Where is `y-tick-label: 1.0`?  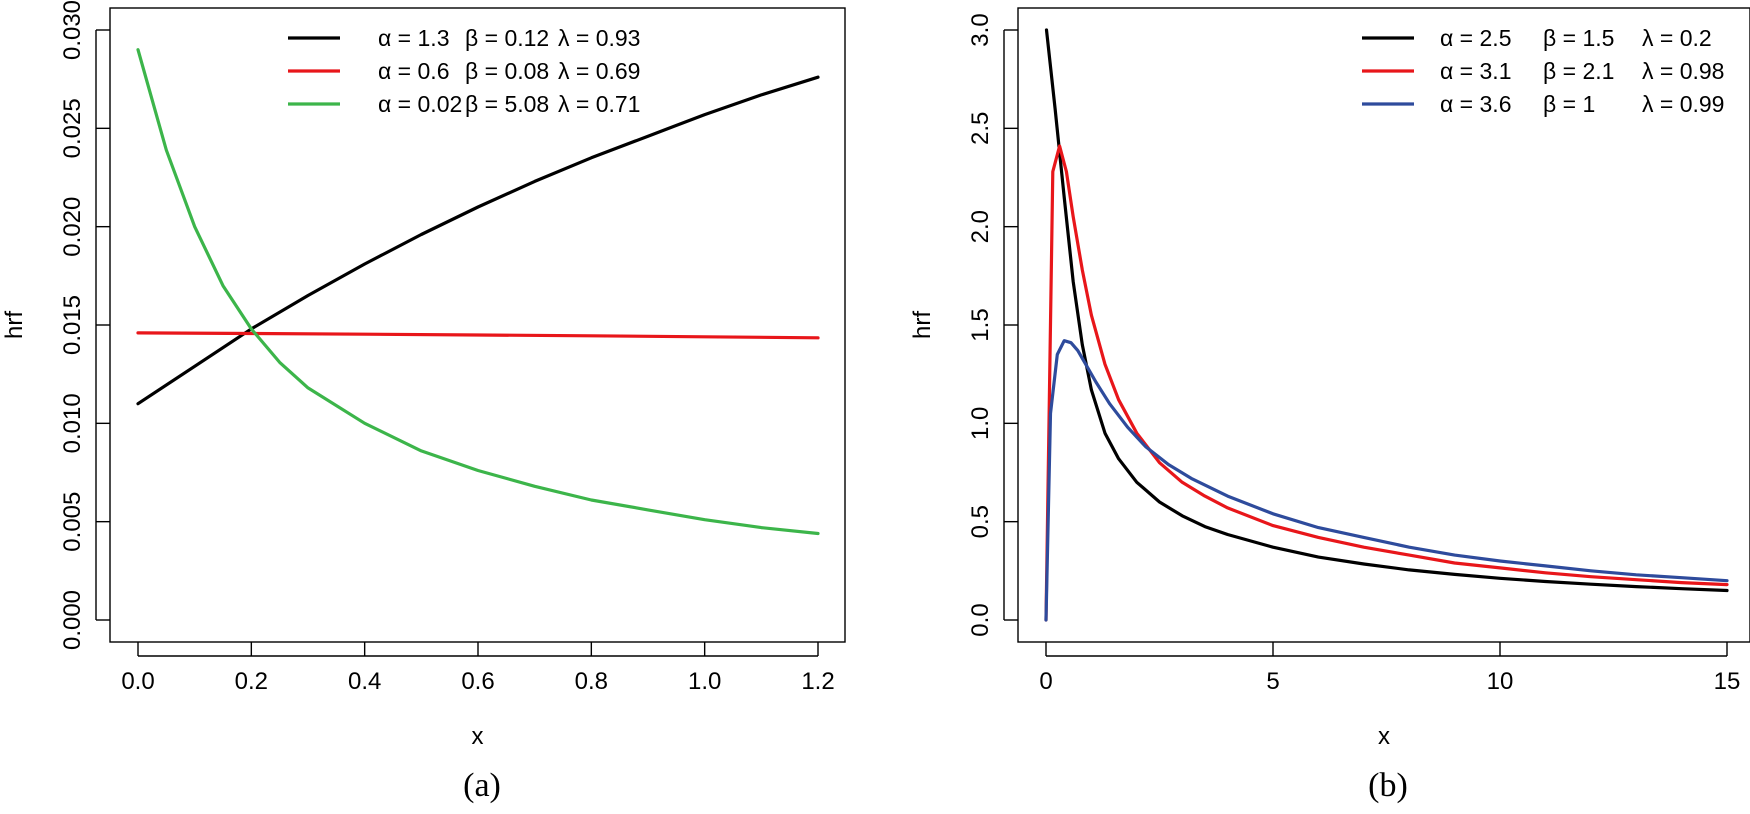
y-tick-label: 1.0 is located at coordinates (980, 423).